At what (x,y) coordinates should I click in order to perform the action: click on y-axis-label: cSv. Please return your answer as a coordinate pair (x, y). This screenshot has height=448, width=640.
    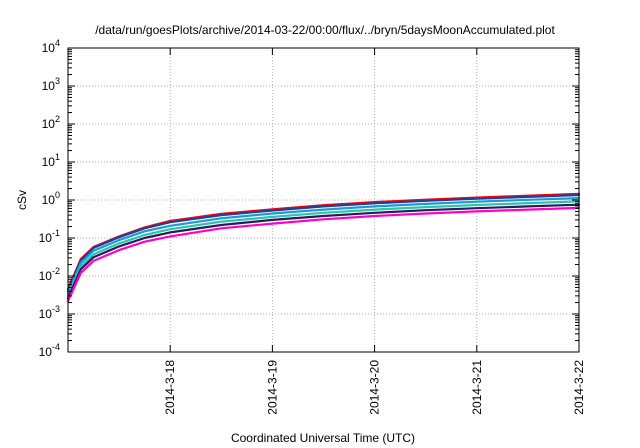
    Looking at the image, I should click on (22, 200).